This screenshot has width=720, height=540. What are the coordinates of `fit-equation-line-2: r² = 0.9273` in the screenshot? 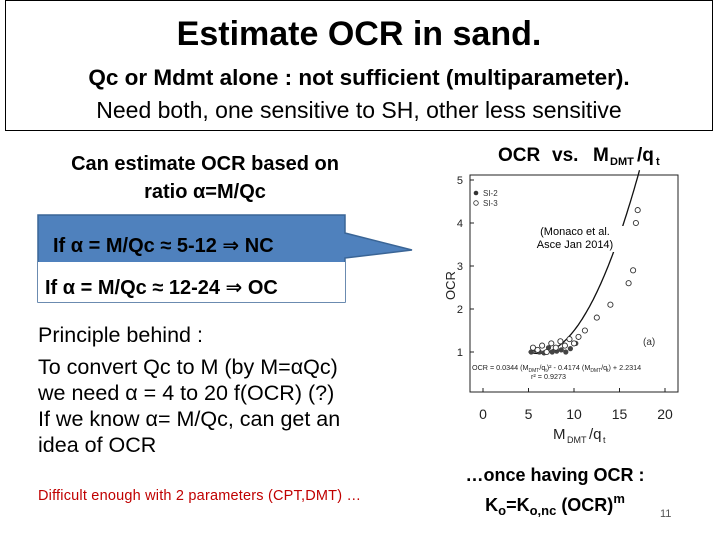 It's located at (548, 376).